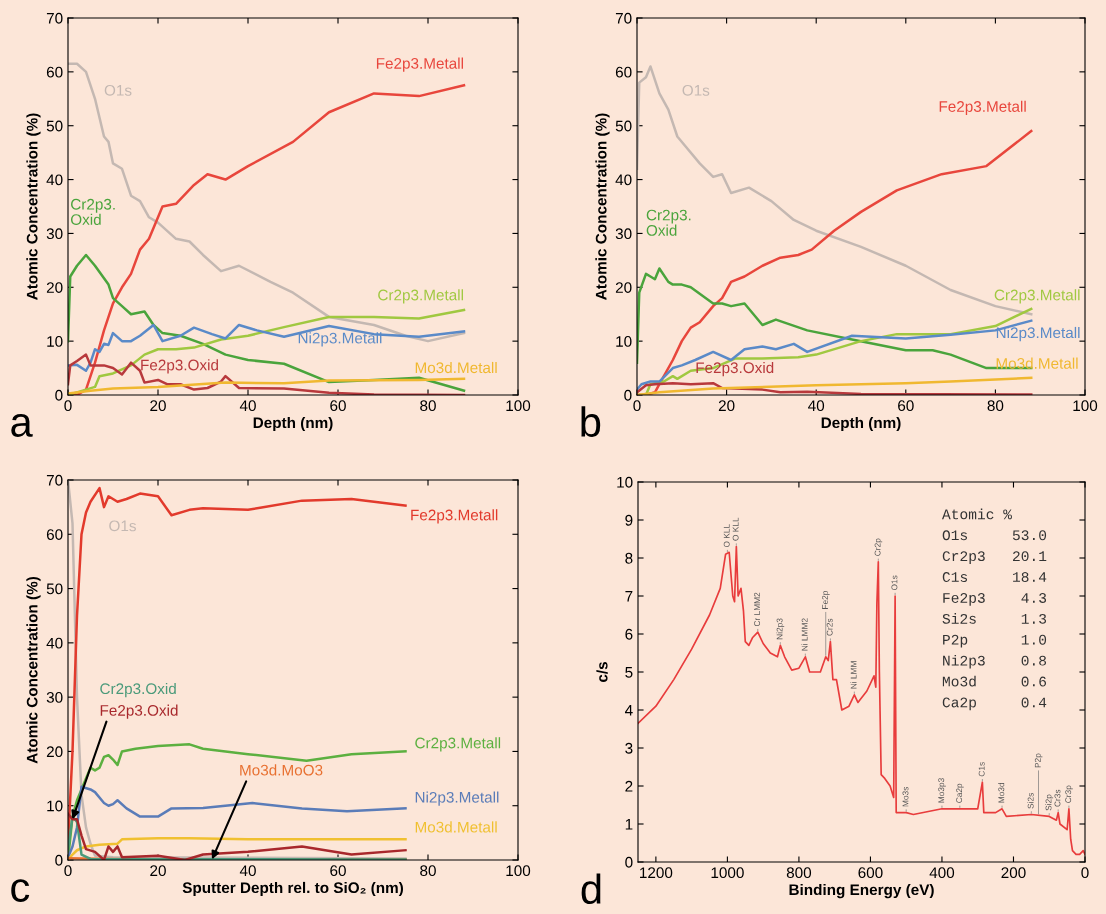 The height and width of the screenshot is (914, 1106). Describe the element at coordinates (942, 873) in the screenshot. I see `x-tick-label: 400` at that location.